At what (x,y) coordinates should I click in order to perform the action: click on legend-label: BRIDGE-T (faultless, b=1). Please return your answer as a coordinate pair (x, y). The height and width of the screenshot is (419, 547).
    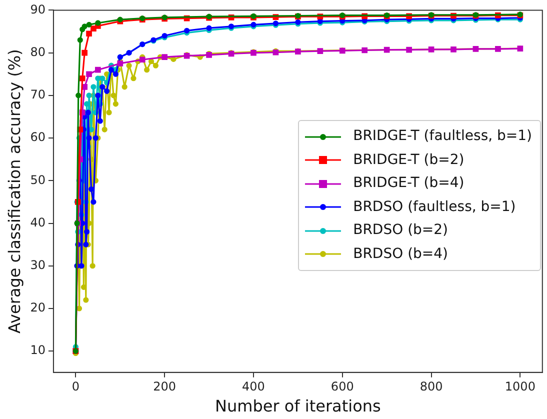
    Looking at the image, I should click on (442, 136).